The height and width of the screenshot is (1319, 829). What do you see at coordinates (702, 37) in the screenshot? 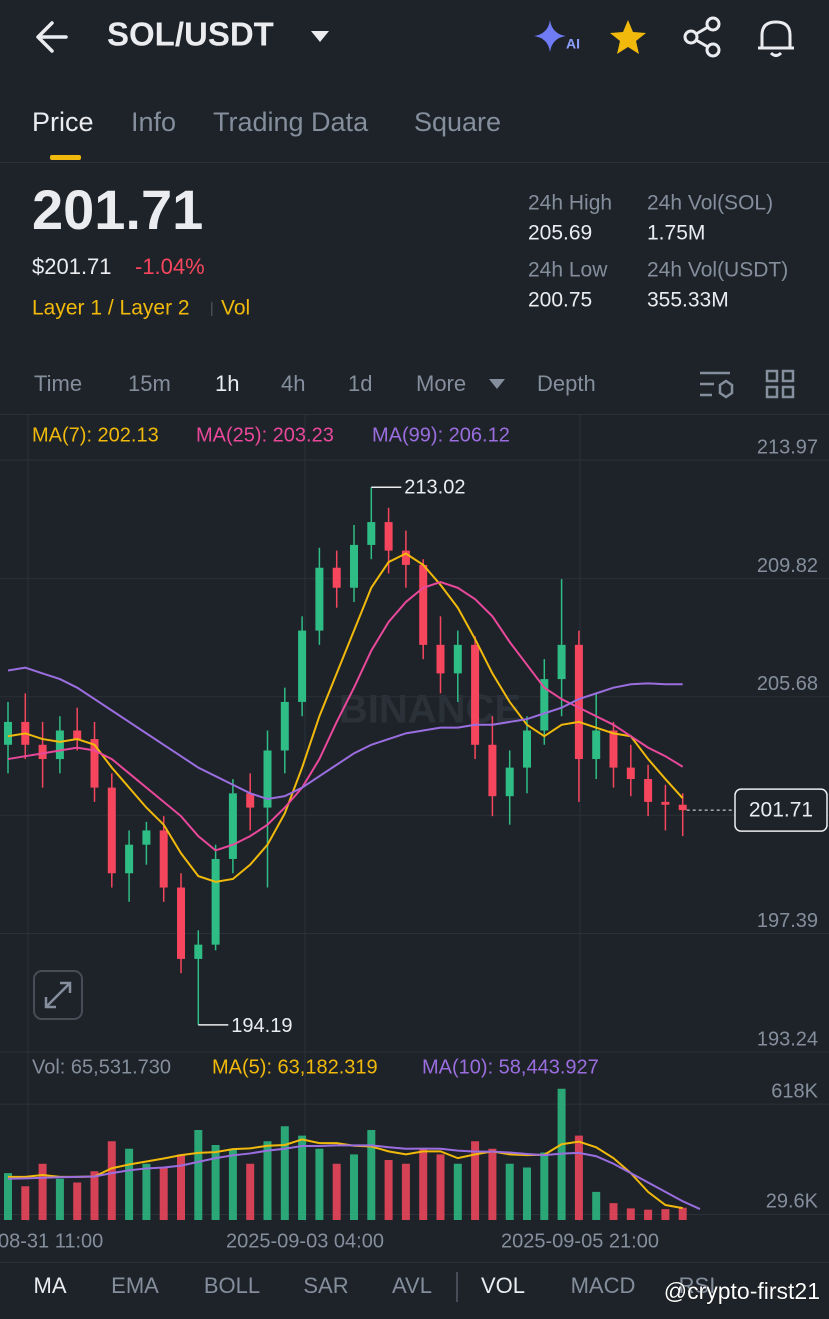
I see `share-icon` at bounding box center [702, 37].